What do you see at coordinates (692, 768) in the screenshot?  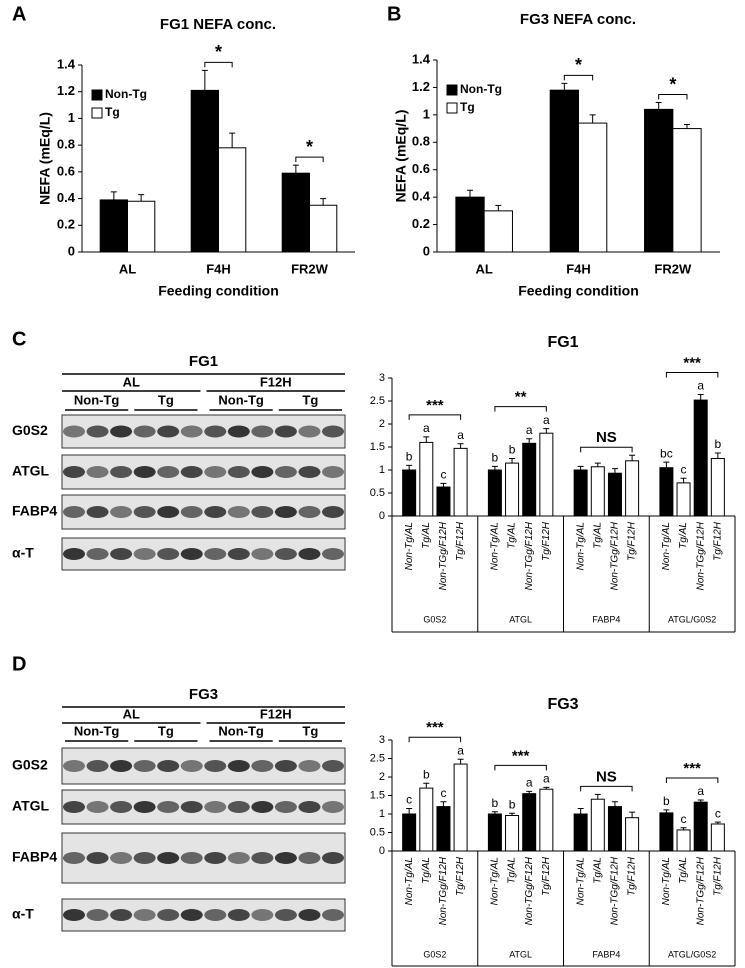 I see `significance-label: ***` at bounding box center [692, 768].